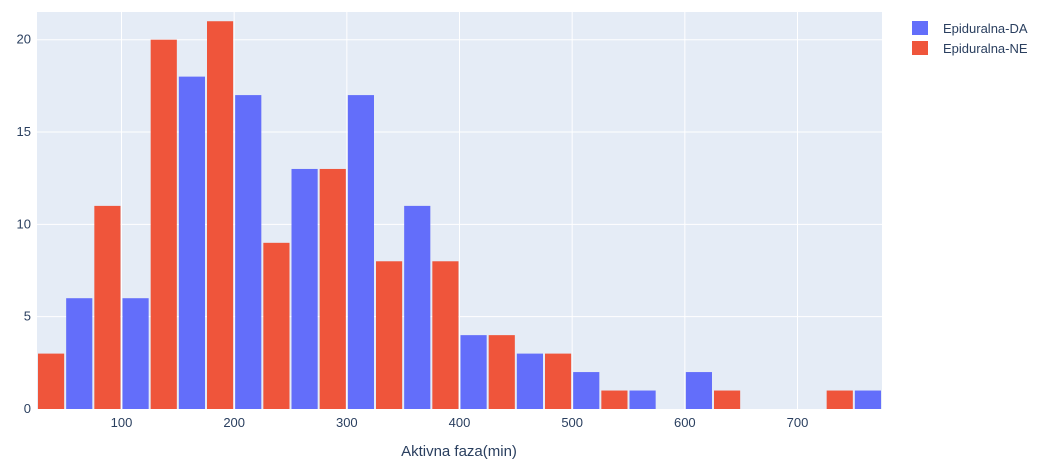 The height and width of the screenshot is (460, 1049). Describe the element at coordinates (234, 422) in the screenshot. I see `x-tick-label: 200` at that location.